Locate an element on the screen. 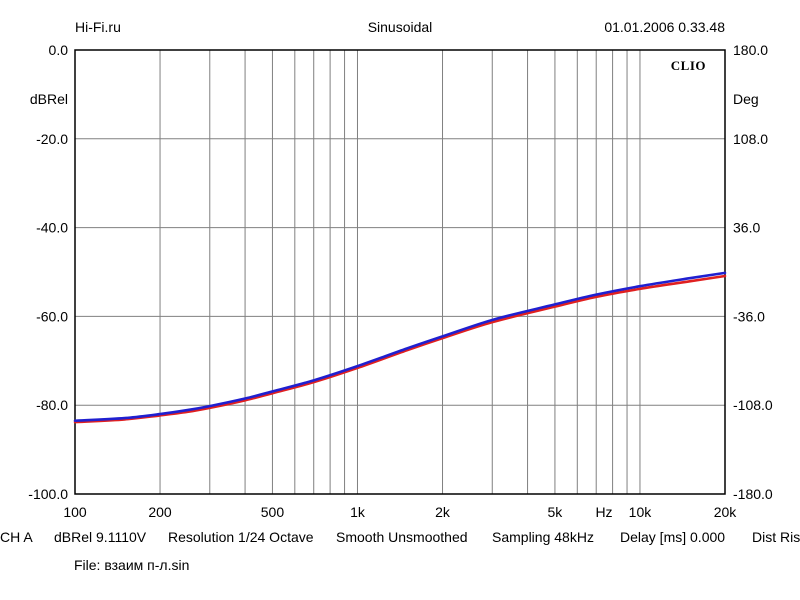 This screenshot has width=800, height=600. resolution-text: Resolution 1/24 Octave is located at coordinates (241, 537).